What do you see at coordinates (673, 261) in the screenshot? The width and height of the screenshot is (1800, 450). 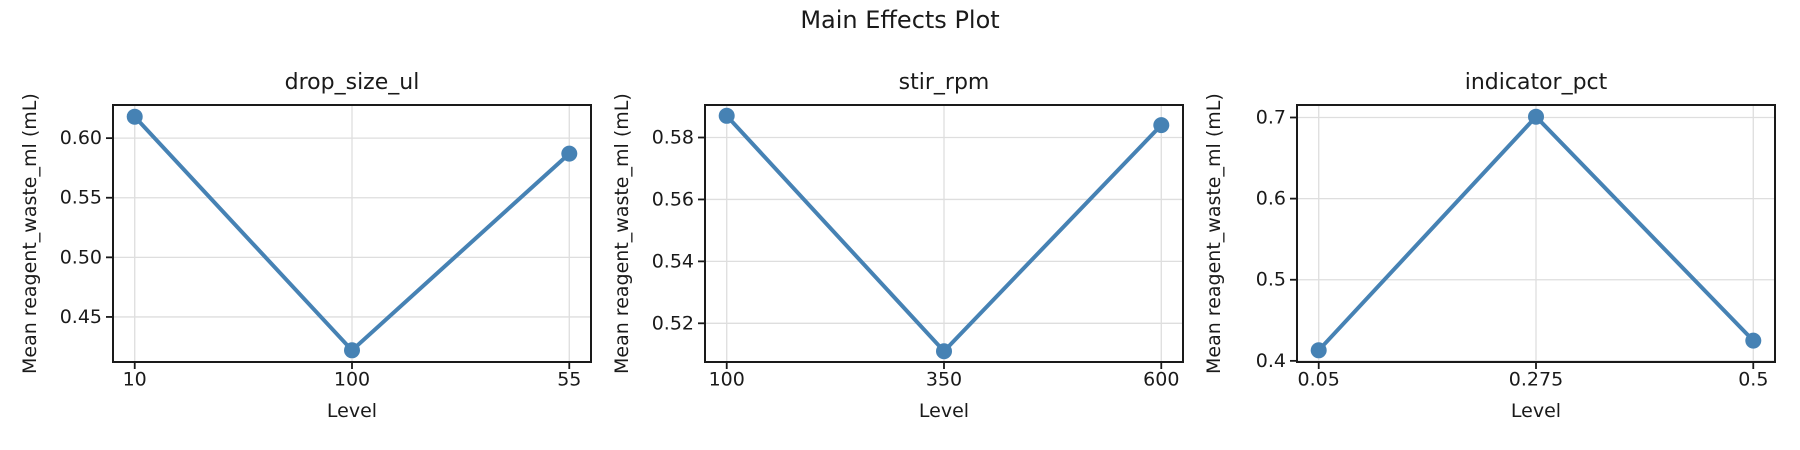 I see `y-tick-label: 0.54` at bounding box center [673, 261].